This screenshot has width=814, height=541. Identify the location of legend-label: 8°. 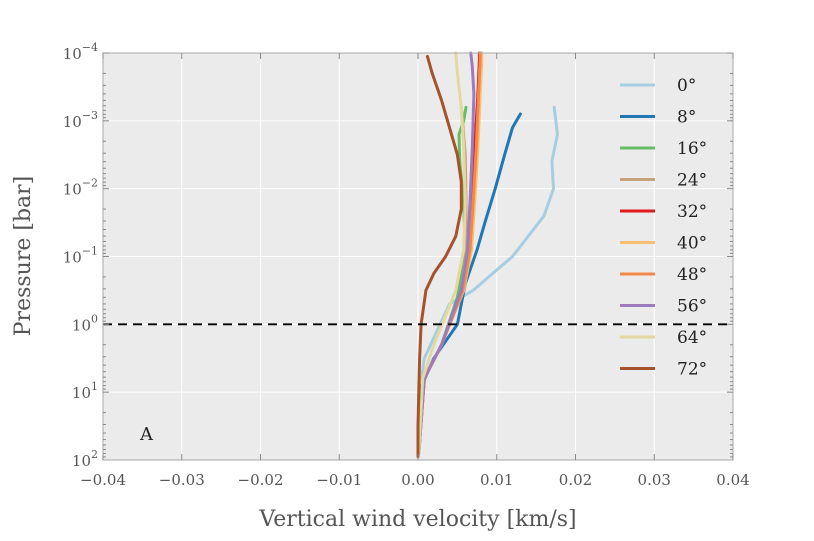
(686, 118).